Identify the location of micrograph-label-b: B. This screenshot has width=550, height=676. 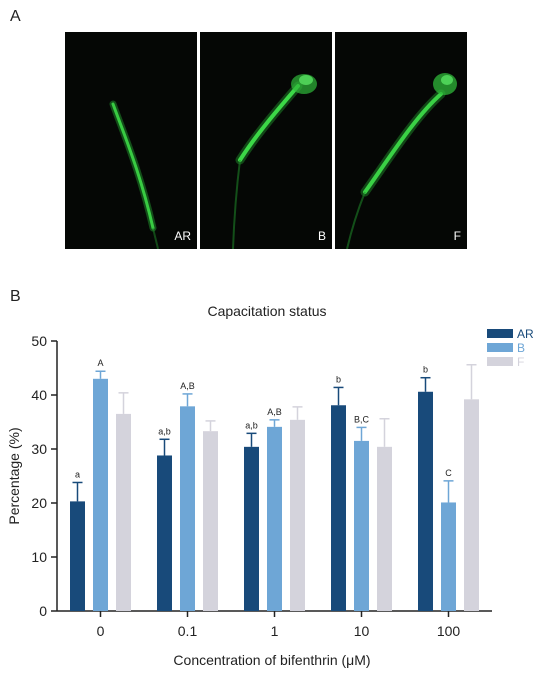
(321, 236).